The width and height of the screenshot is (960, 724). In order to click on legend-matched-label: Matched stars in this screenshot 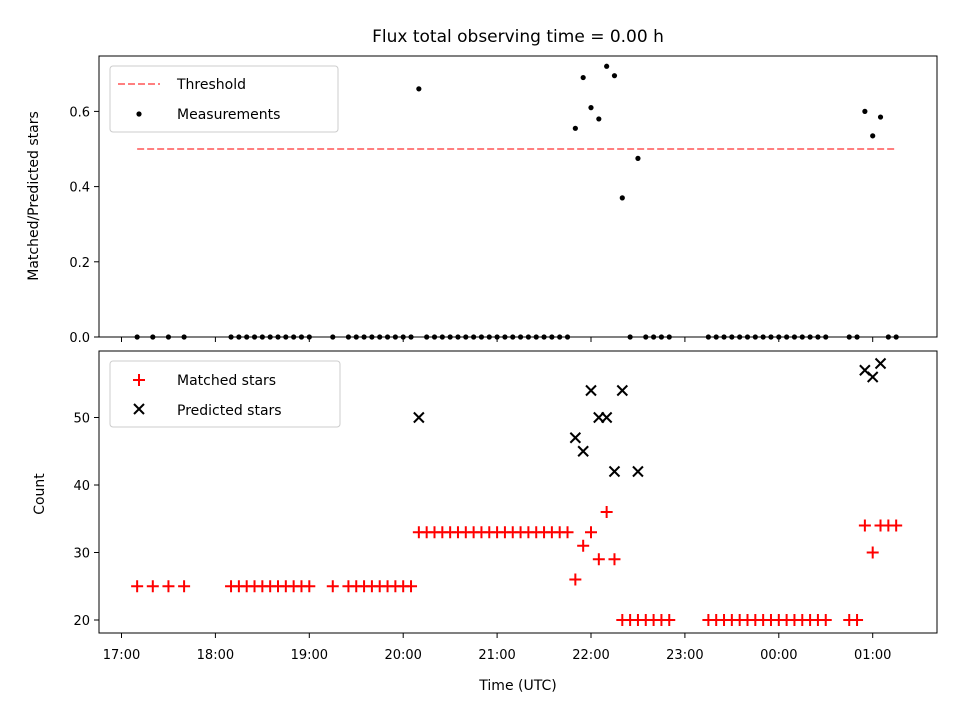, I will do `click(226, 381)`.